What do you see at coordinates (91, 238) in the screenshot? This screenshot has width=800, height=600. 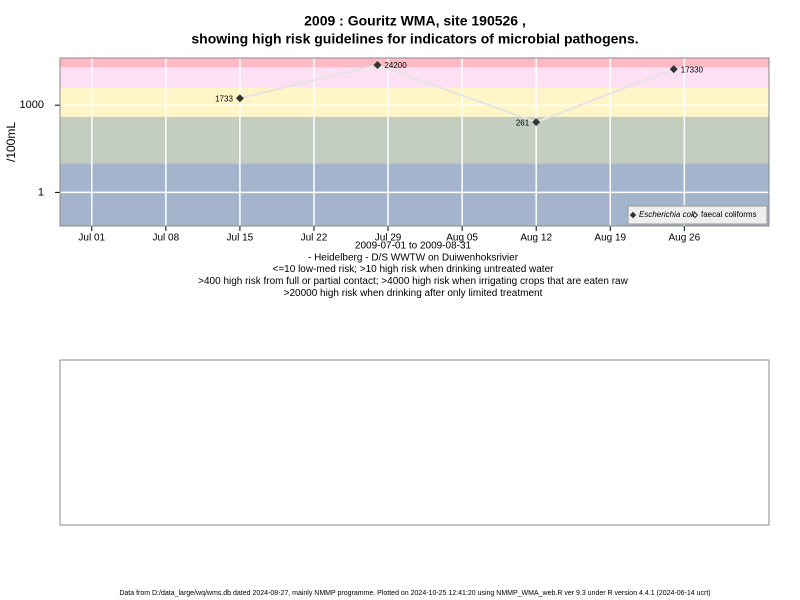 I see `x-tick-label: Jul 01` at bounding box center [91, 238].